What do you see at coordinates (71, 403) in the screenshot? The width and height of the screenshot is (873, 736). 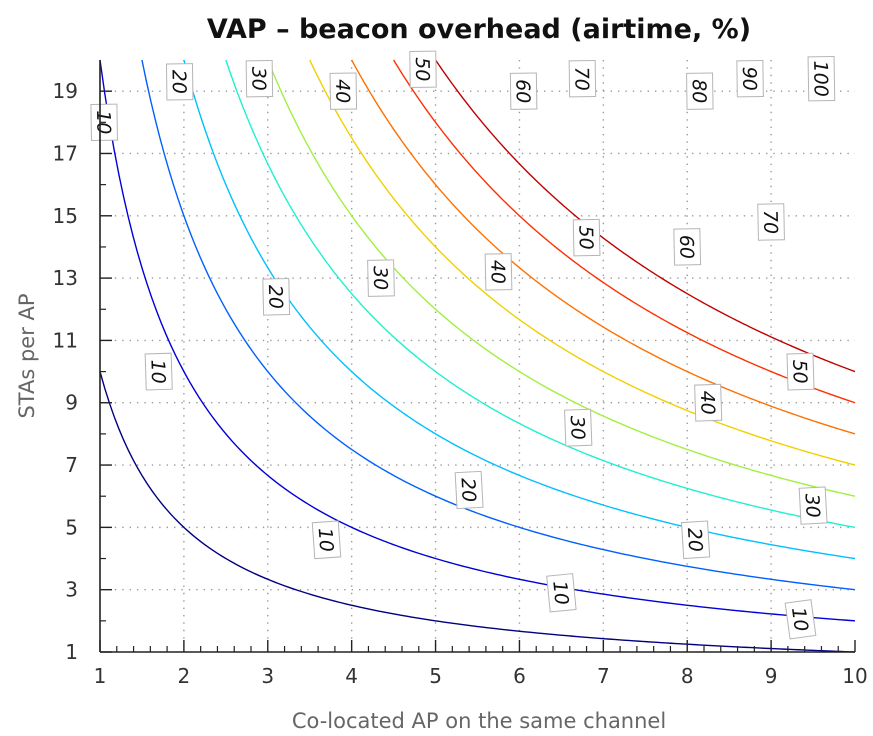 I see `y-tick-label: 9` at bounding box center [71, 403].